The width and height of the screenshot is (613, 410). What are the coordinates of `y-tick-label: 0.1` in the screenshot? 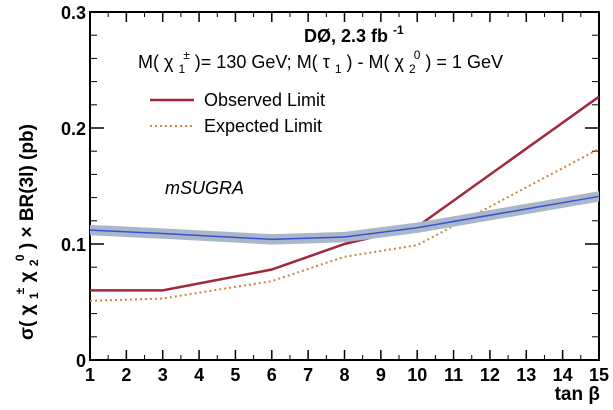 It's located at (73, 245).